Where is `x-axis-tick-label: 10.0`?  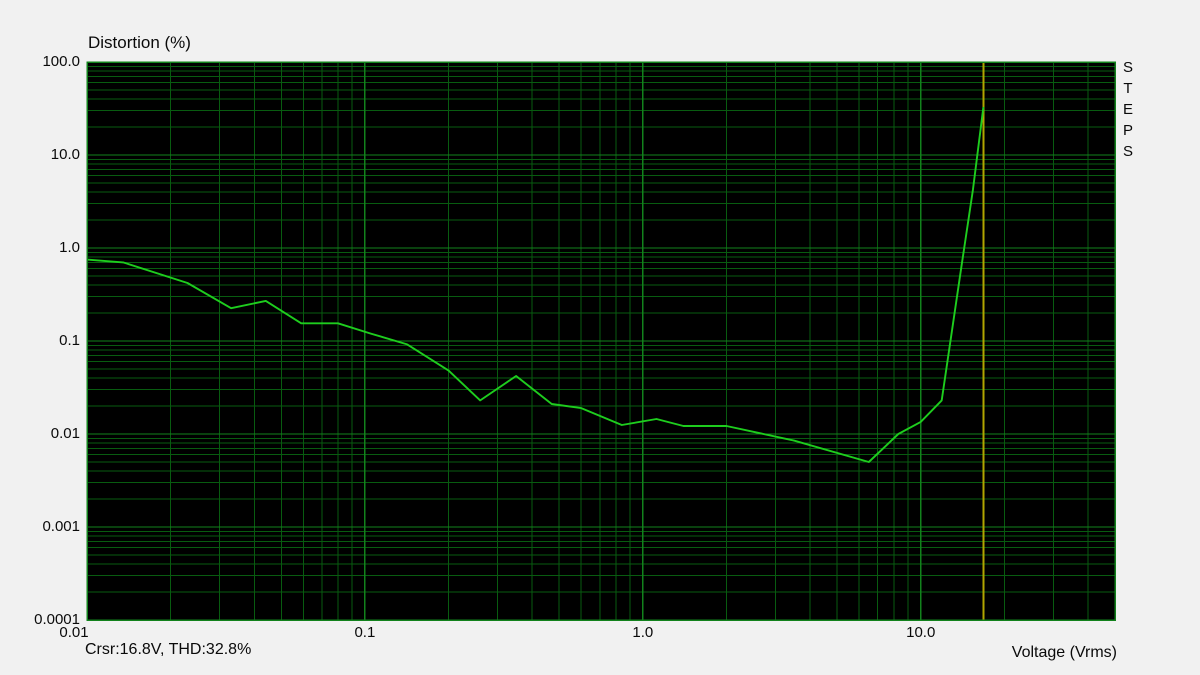 x-axis-tick-label: 10.0 is located at coordinates (921, 632).